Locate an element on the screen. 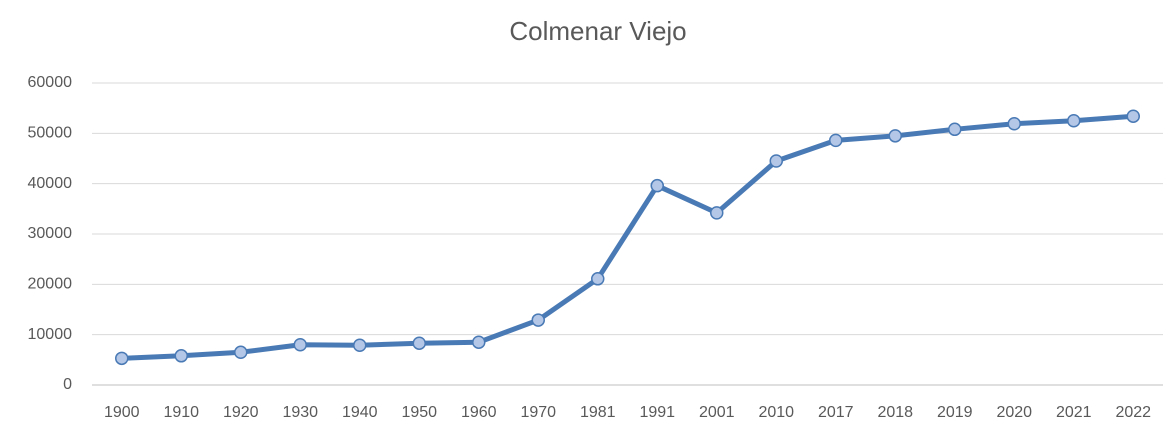  y-tick-label: 0 is located at coordinates (67, 384).